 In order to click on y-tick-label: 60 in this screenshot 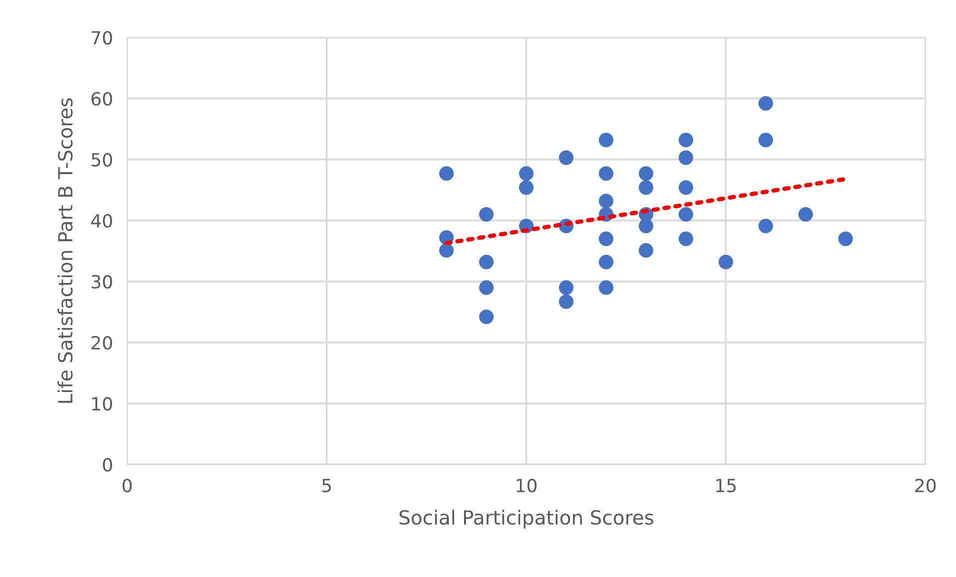, I will do `click(102, 99)`.